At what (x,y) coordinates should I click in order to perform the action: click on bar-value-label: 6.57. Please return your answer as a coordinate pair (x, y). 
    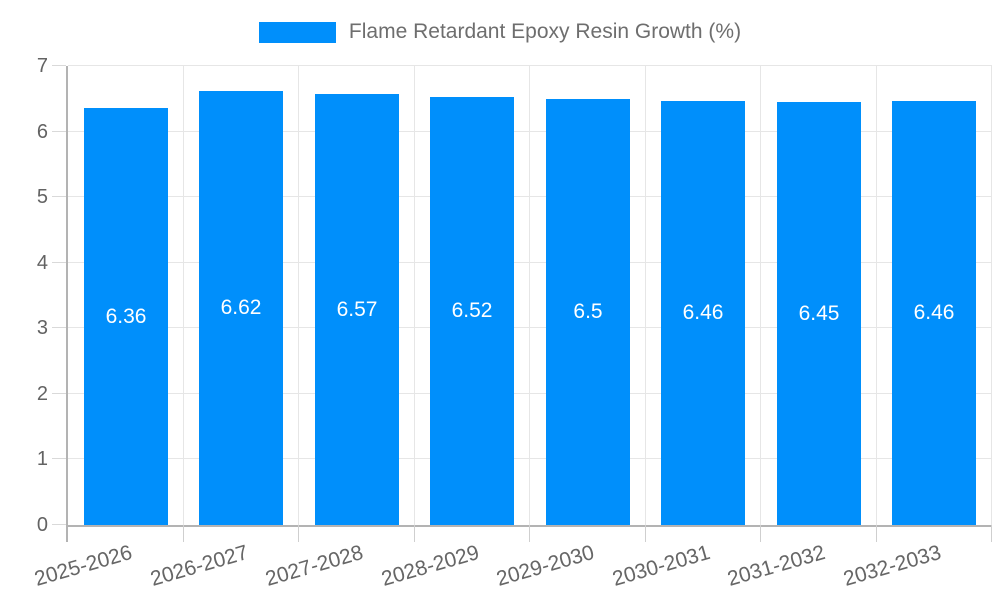
    Looking at the image, I should click on (357, 309).